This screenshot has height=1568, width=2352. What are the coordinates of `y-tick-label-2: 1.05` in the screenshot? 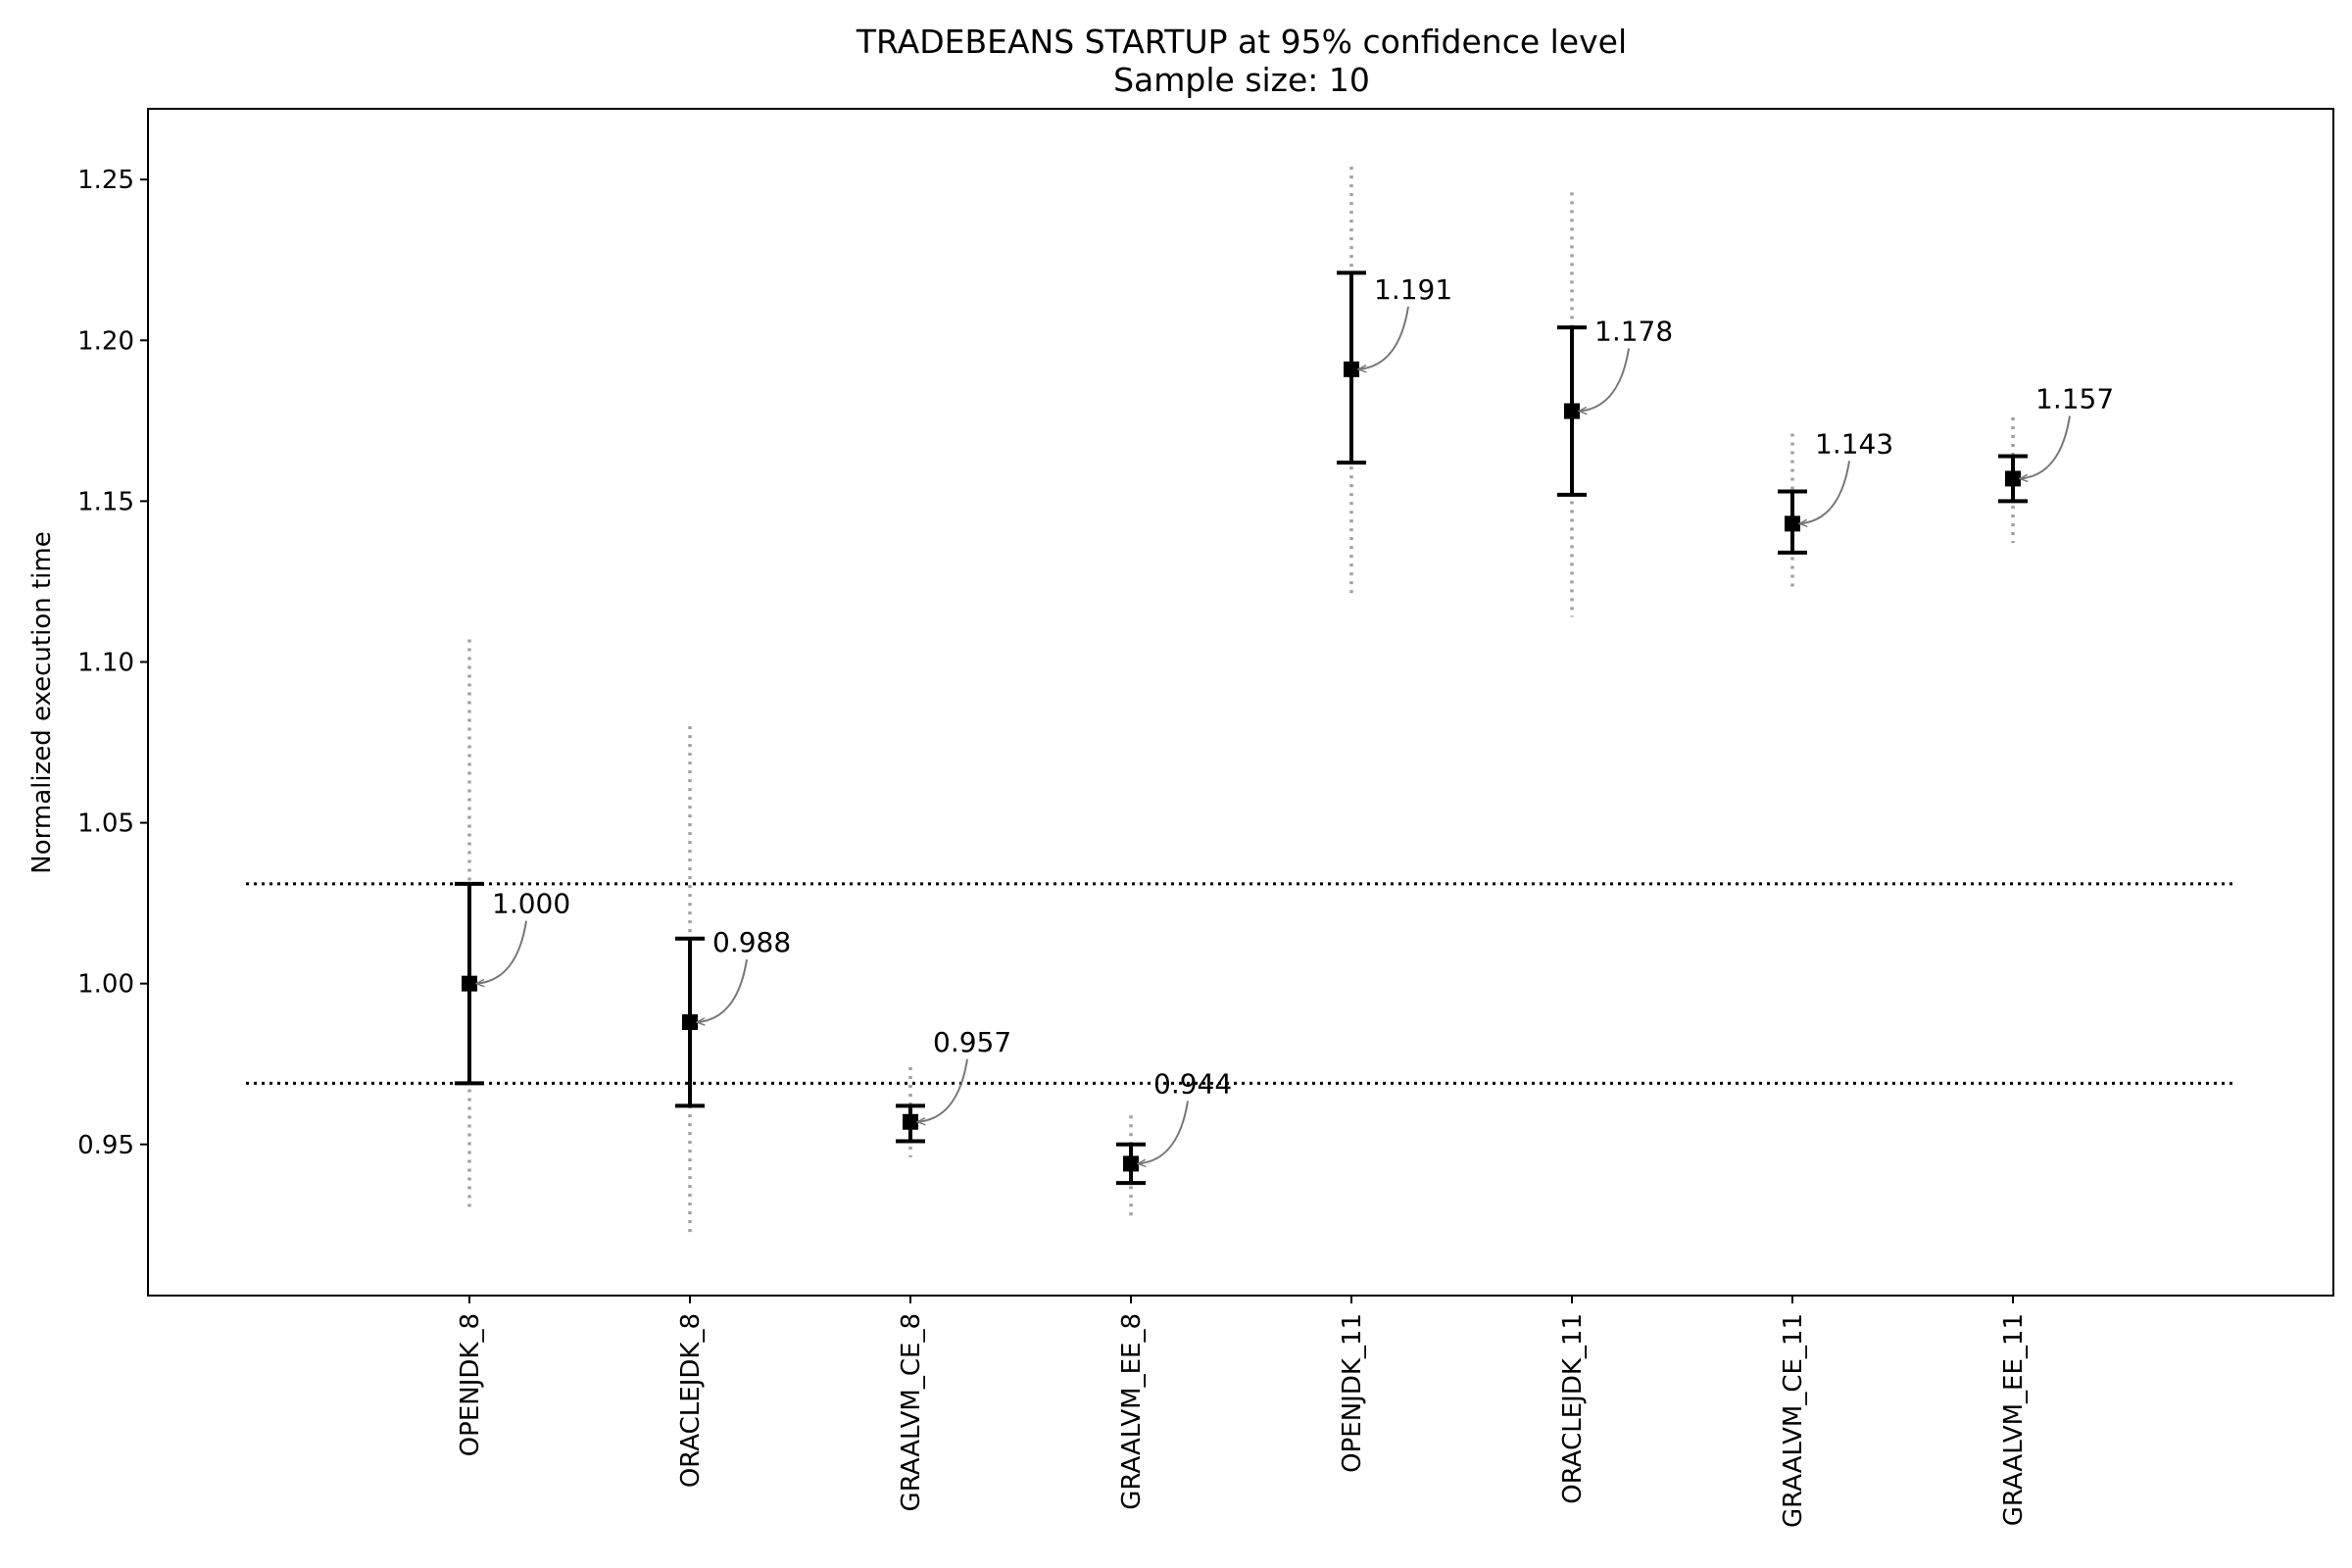 It's located at (105, 824).